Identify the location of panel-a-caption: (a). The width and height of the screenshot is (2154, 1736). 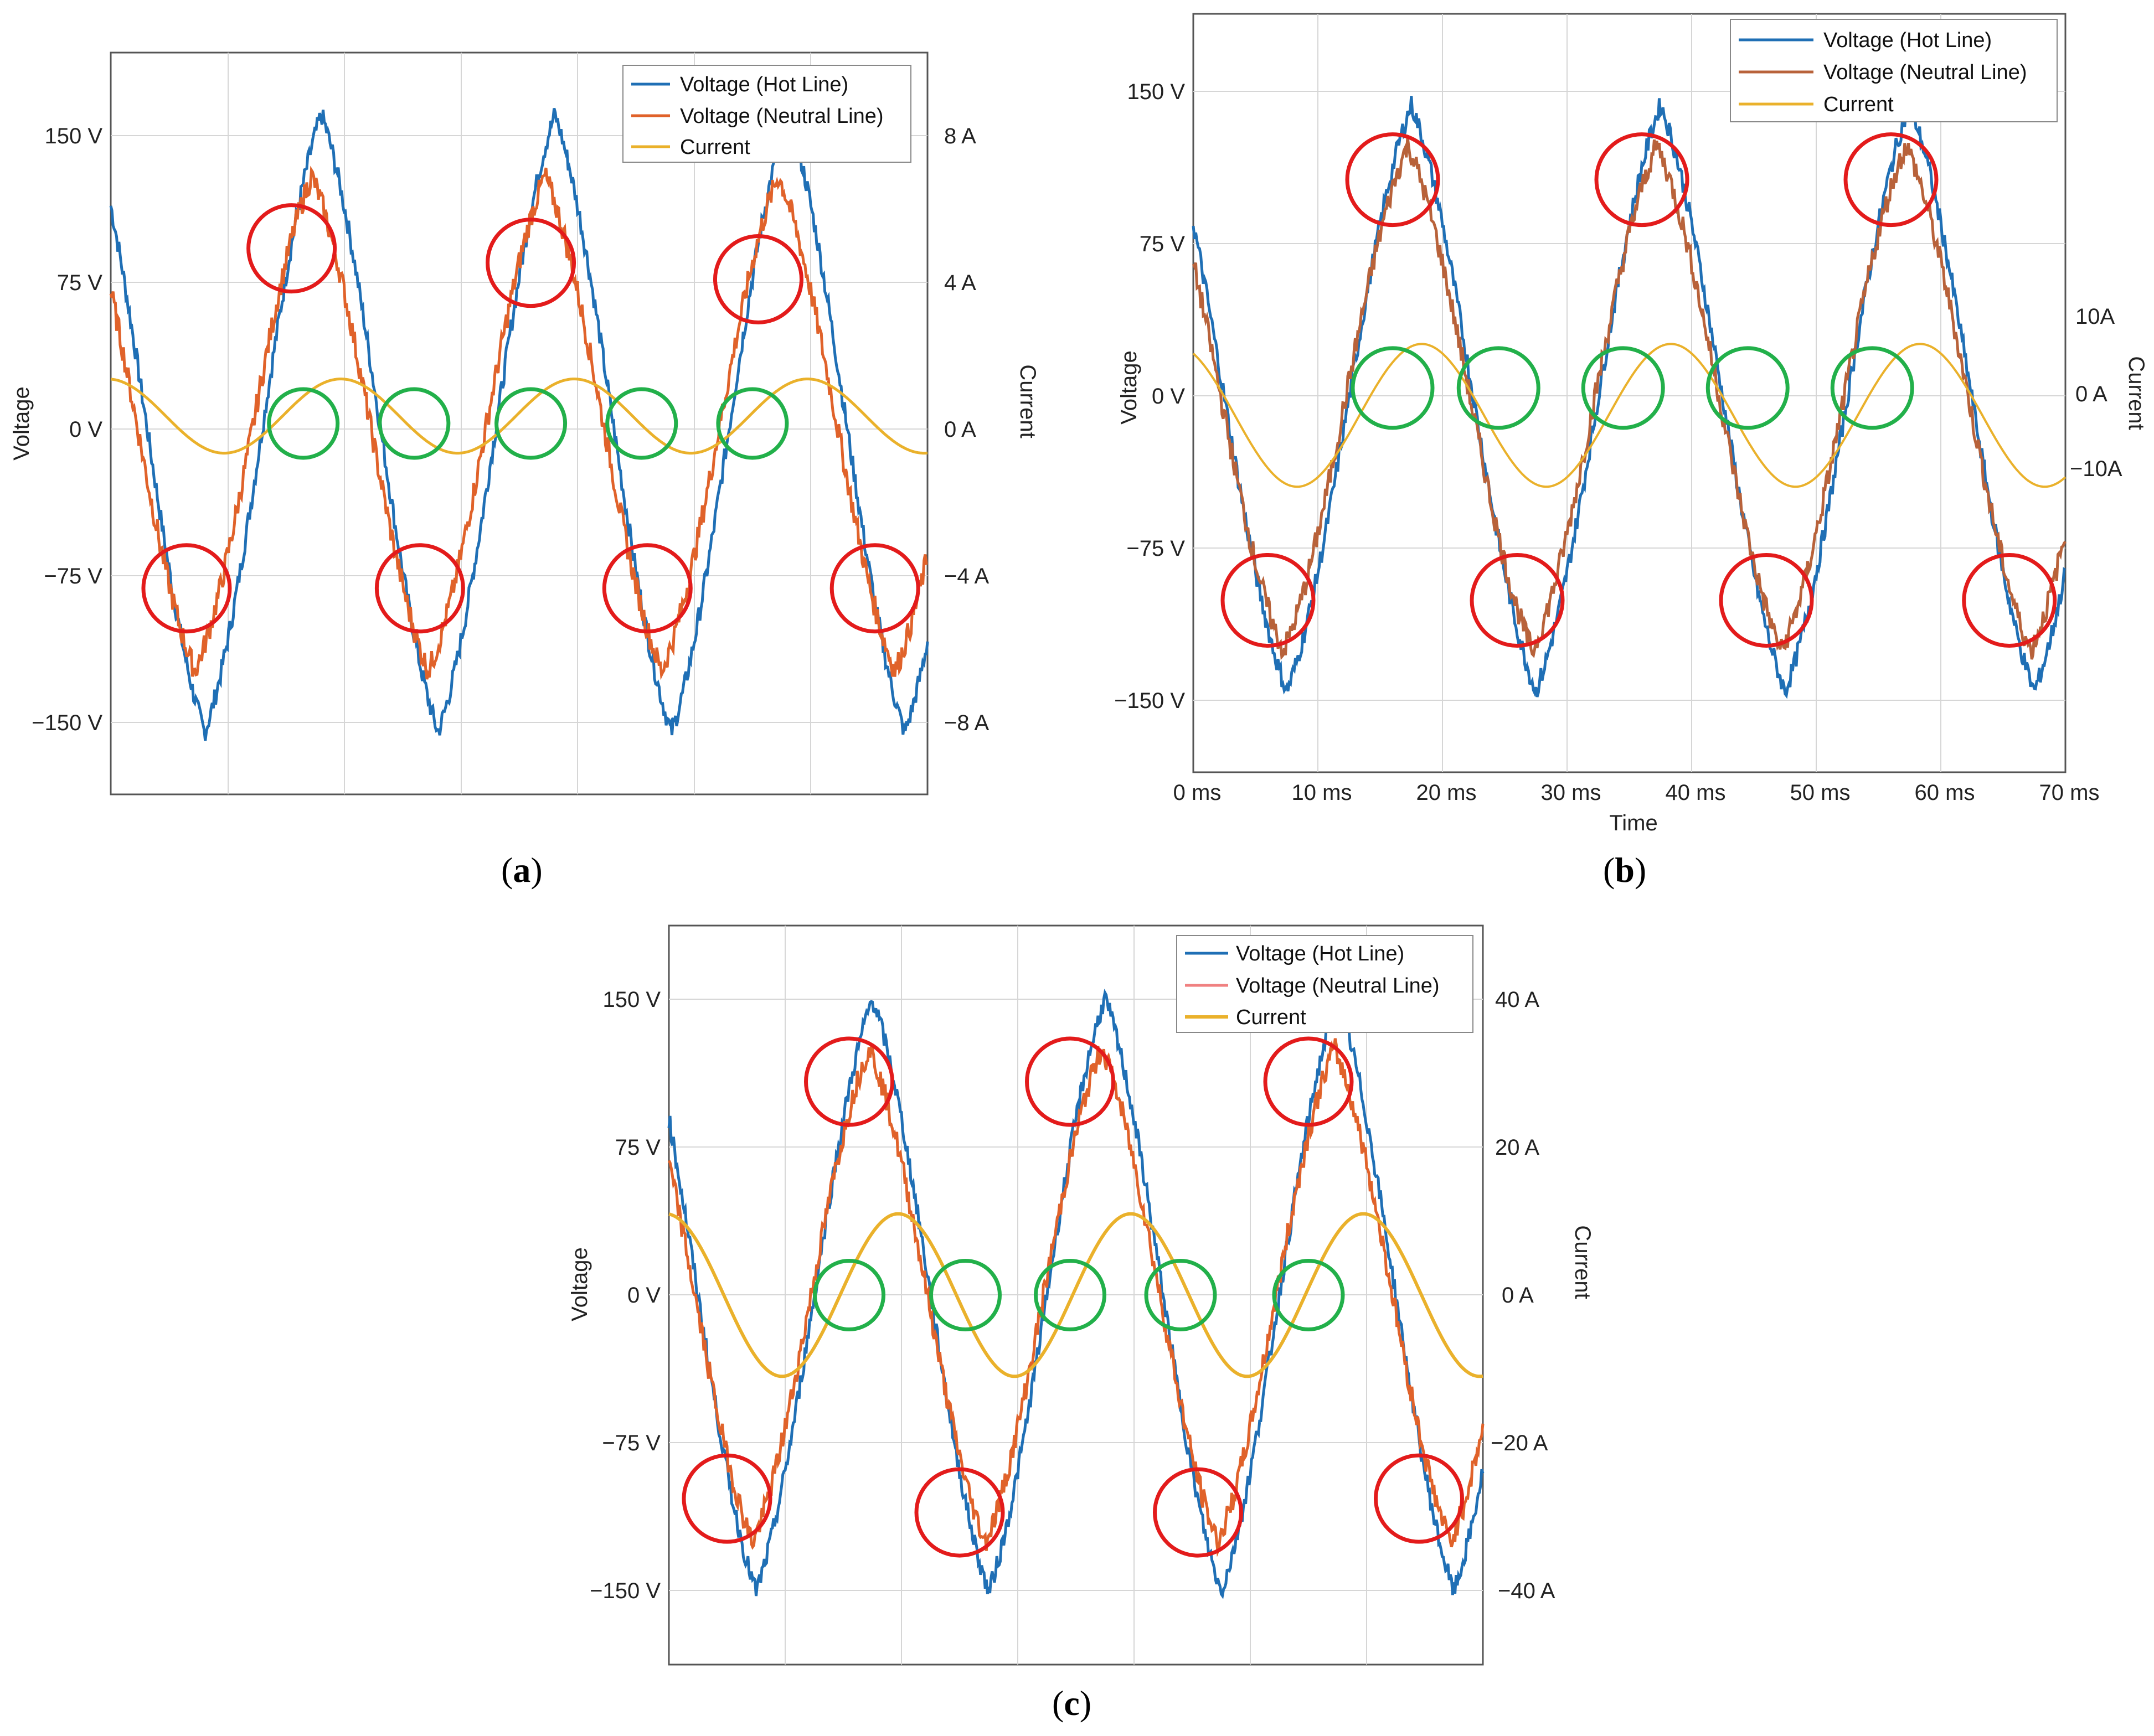
(522, 870).